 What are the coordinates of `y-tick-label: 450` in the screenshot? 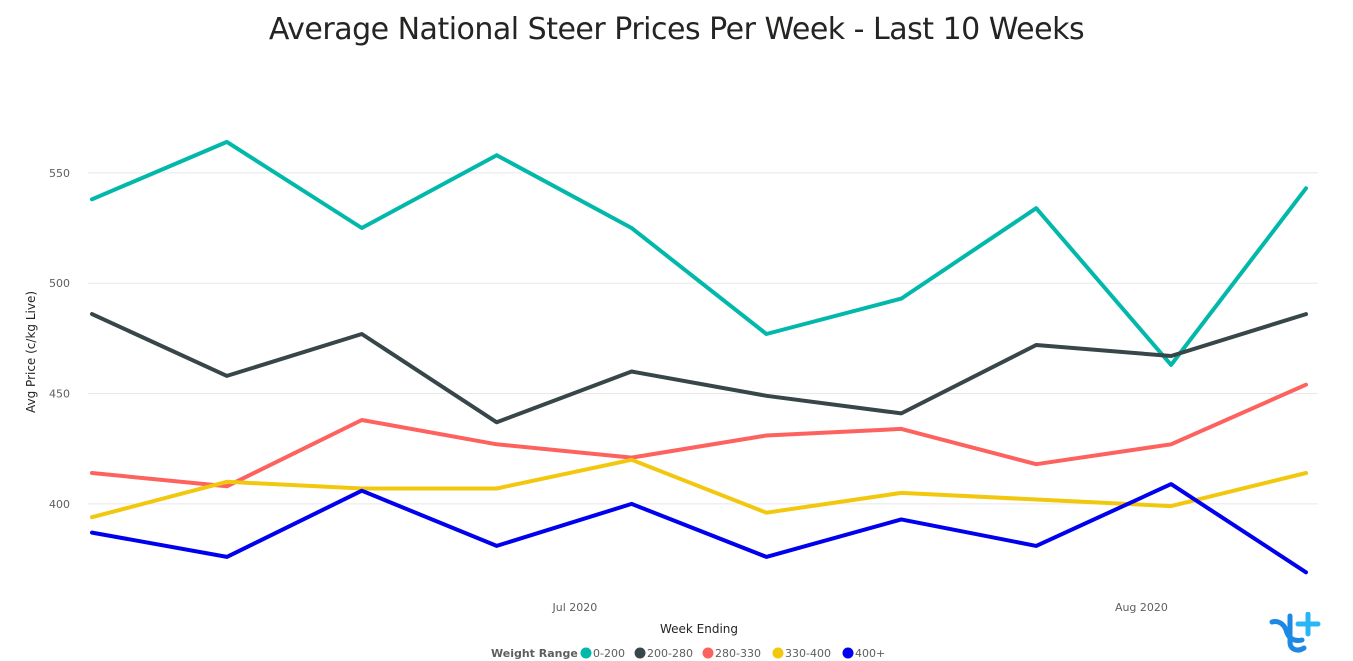 It's located at (59, 394).